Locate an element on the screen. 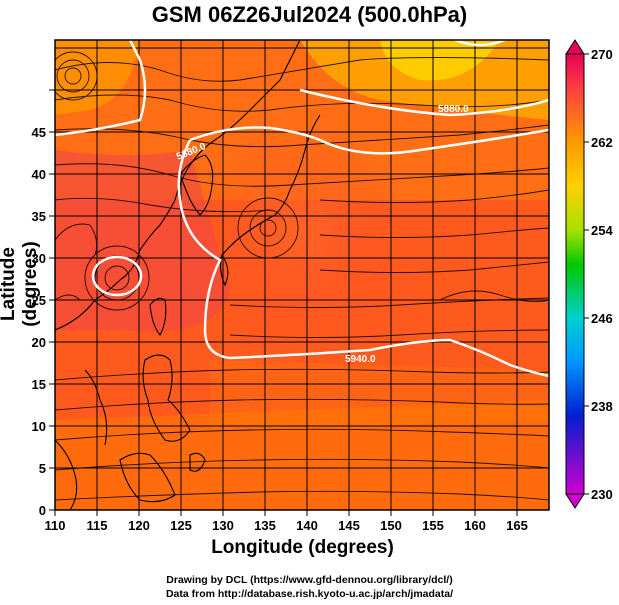  x-tick-label: 160 is located at coordinates (475, 525).